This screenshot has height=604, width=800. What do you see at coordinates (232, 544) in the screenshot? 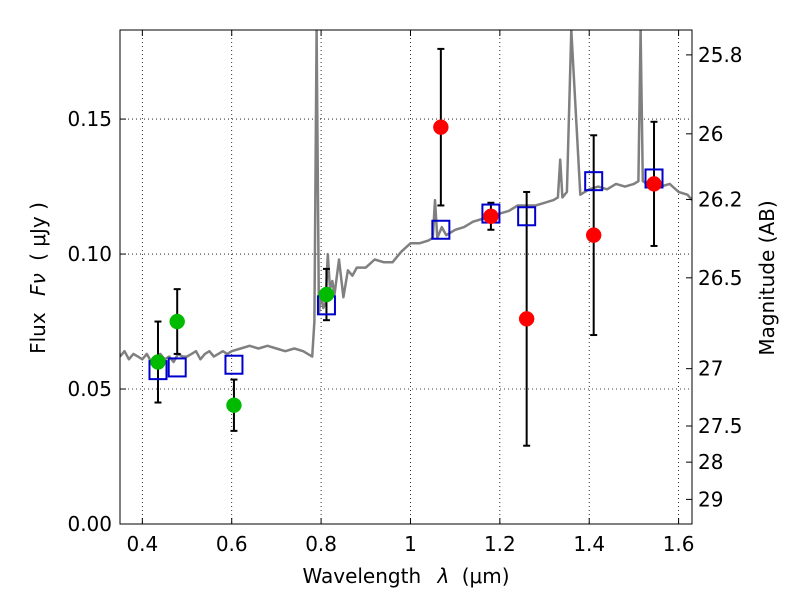
I see `x-tick-label: 0.6` at bounding box center [232, 544].